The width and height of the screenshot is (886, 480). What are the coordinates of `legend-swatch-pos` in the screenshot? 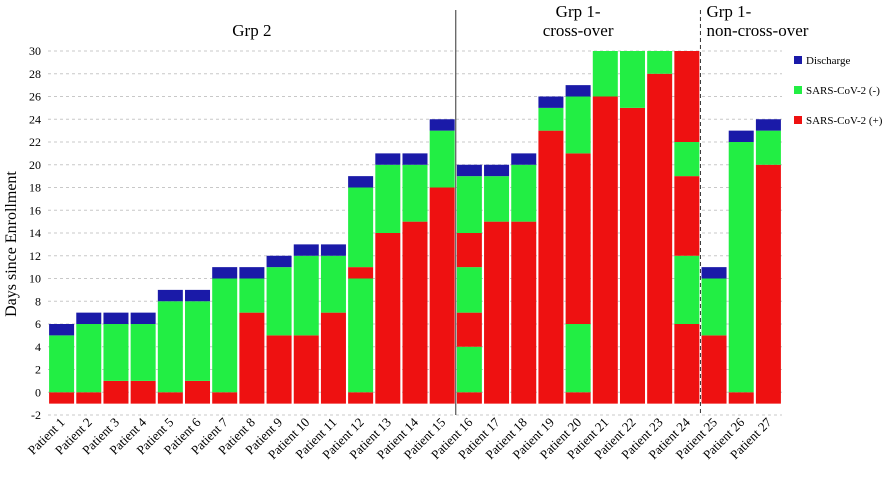 It's located at (798, 120).